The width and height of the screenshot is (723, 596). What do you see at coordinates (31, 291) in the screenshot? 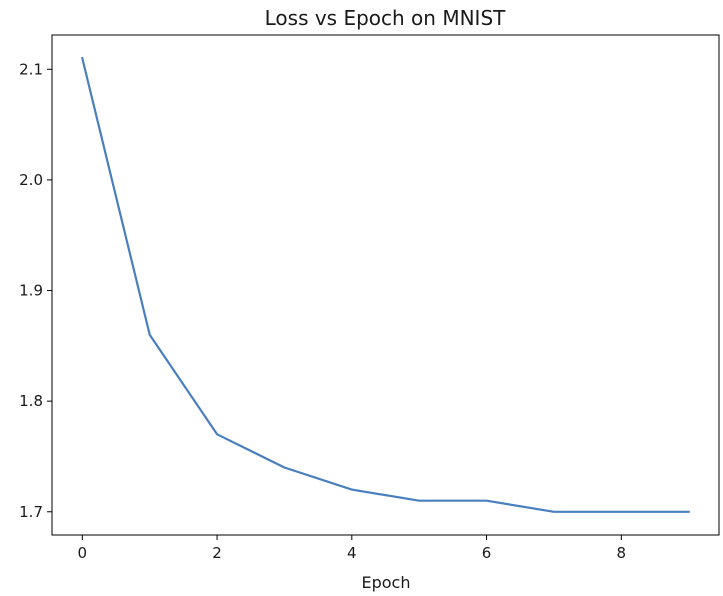
I see `y-tick-label: 1.9` at bounding box center [31, 291].